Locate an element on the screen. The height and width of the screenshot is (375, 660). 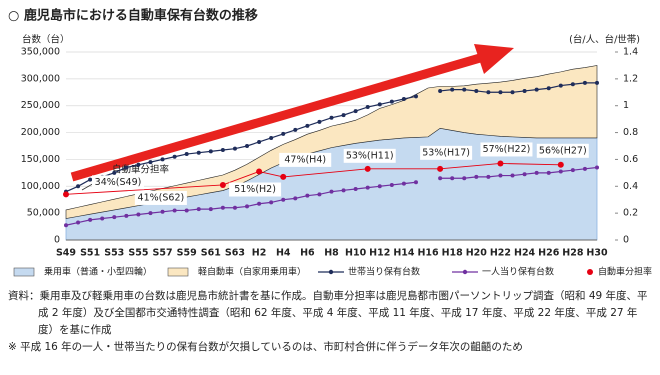
data-label: 56%(H27) is located at coordinates (563, 150).